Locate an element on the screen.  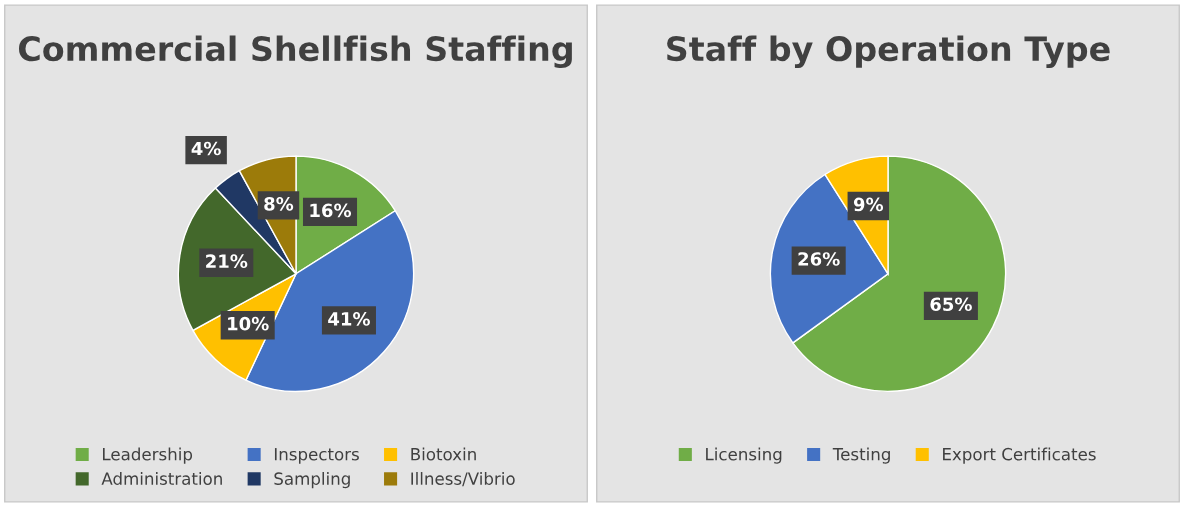
legend-label: Sampling is located at coordinates (312, 480).